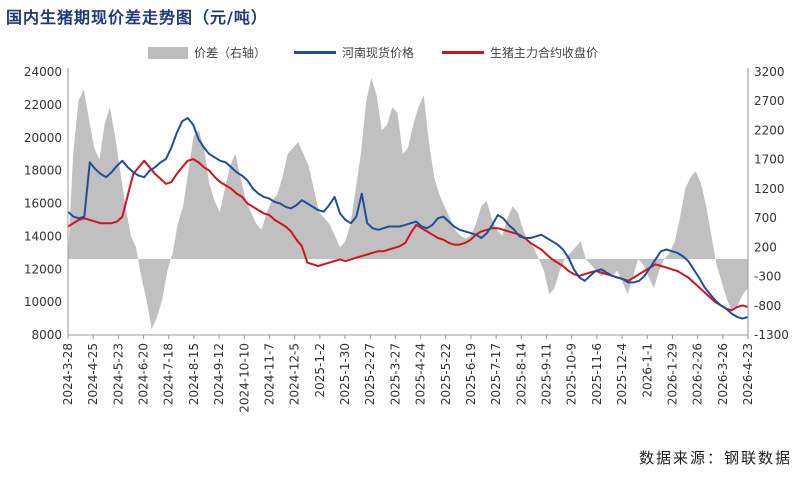 The width and height of the screenshot is (800, 478). I want to click on x-tick-label: 2025-9-11, so click(547, 374).